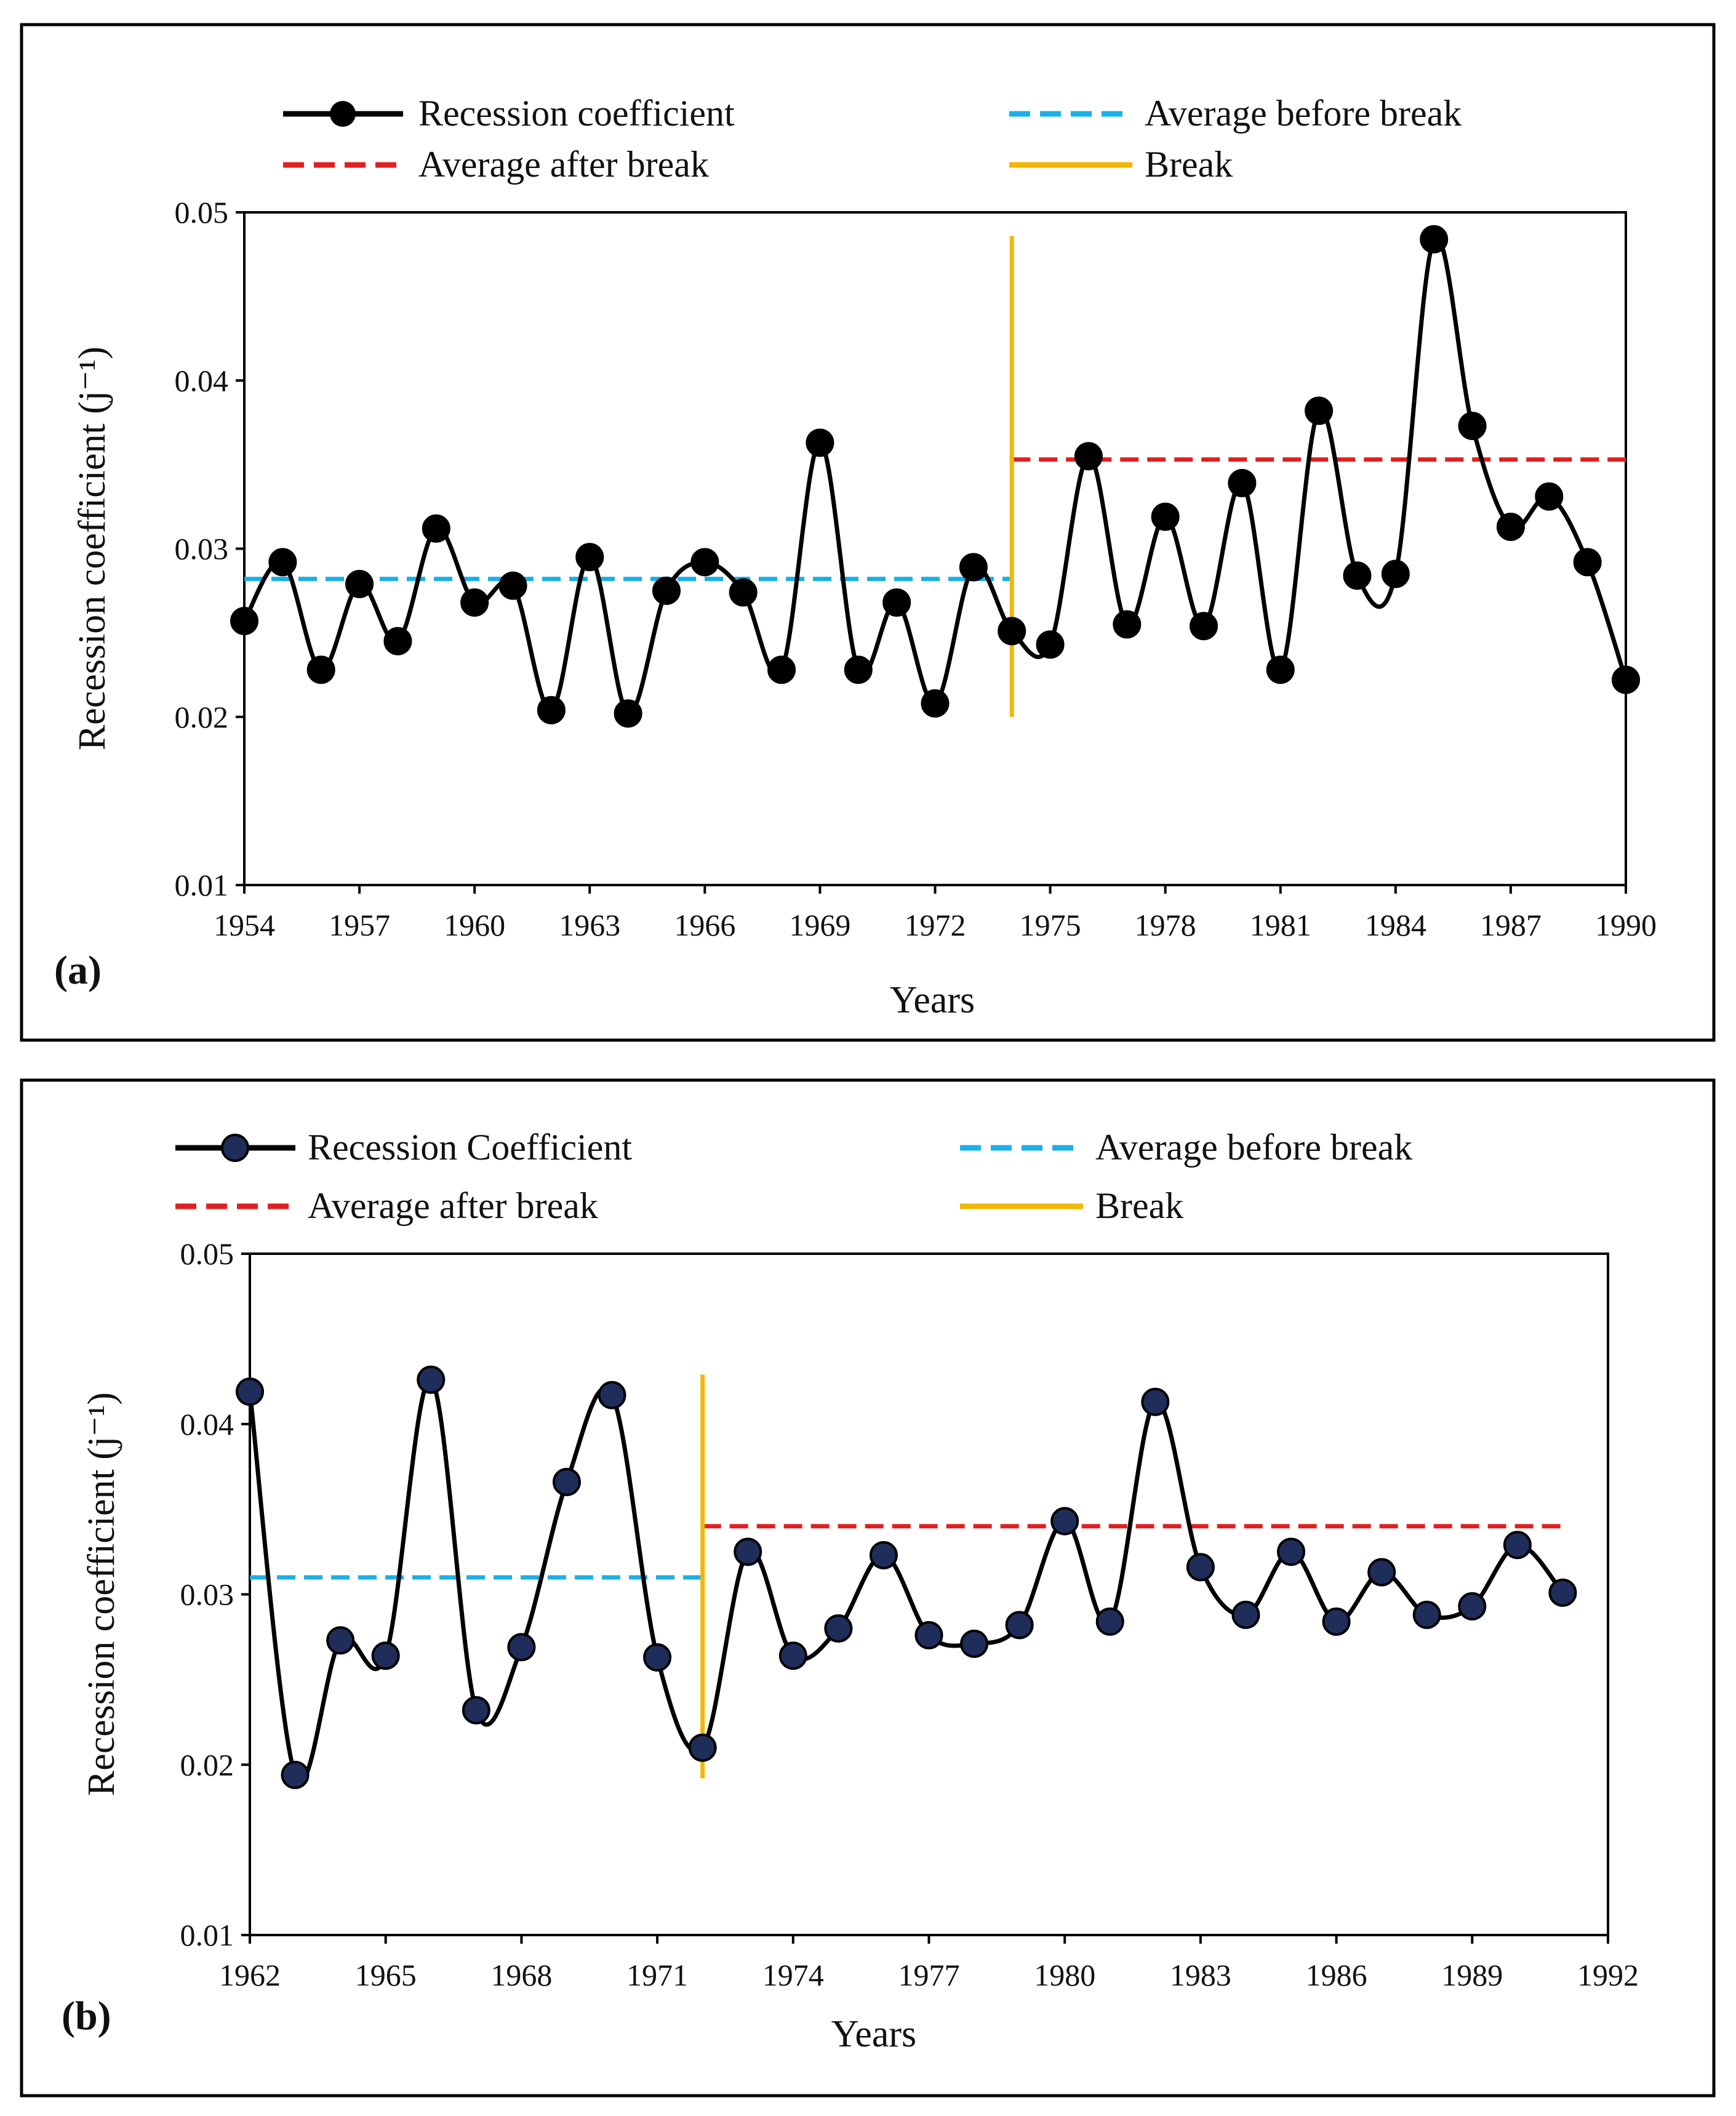 The image size is (1736, 2116). What do you see at coordinates (92, 548) in the screenshot?
I see `panel-a-y-axis-title: Recession coefficient (j⁻¹)` at bounding box center [92, 548].